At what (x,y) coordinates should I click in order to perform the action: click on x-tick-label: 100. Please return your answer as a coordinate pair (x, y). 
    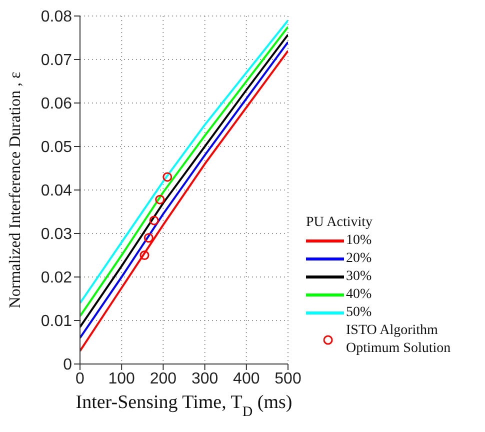
    Looking at the image, I should click on (122, 379).